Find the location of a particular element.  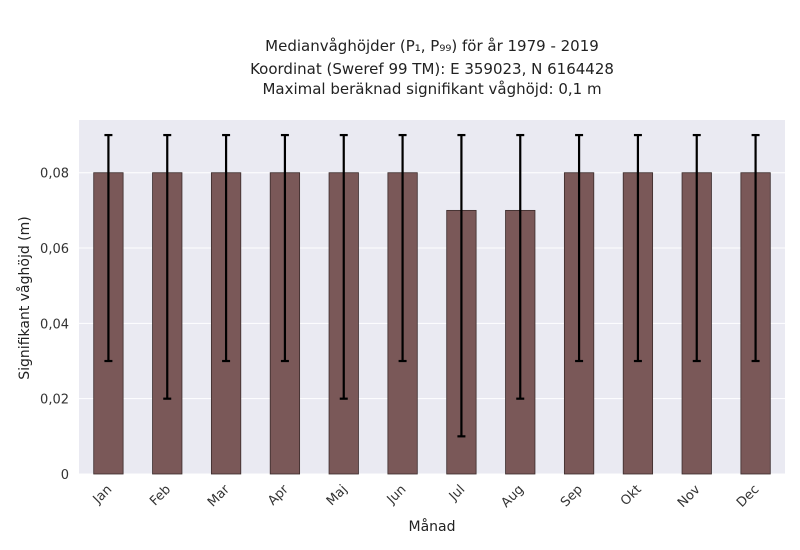

x-tick-label: Feb is located at coordinates (160, 495).